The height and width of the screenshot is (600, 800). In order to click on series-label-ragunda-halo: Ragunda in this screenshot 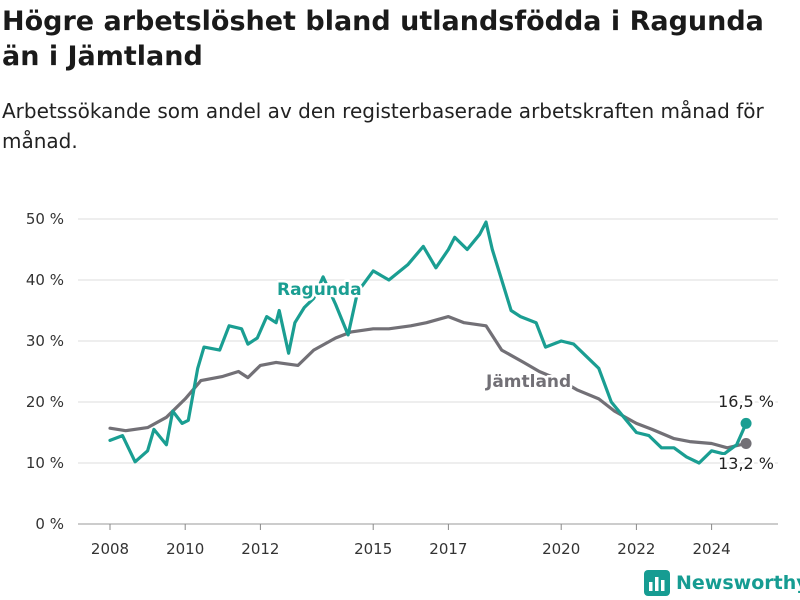, I will do `click(319, 290)`.